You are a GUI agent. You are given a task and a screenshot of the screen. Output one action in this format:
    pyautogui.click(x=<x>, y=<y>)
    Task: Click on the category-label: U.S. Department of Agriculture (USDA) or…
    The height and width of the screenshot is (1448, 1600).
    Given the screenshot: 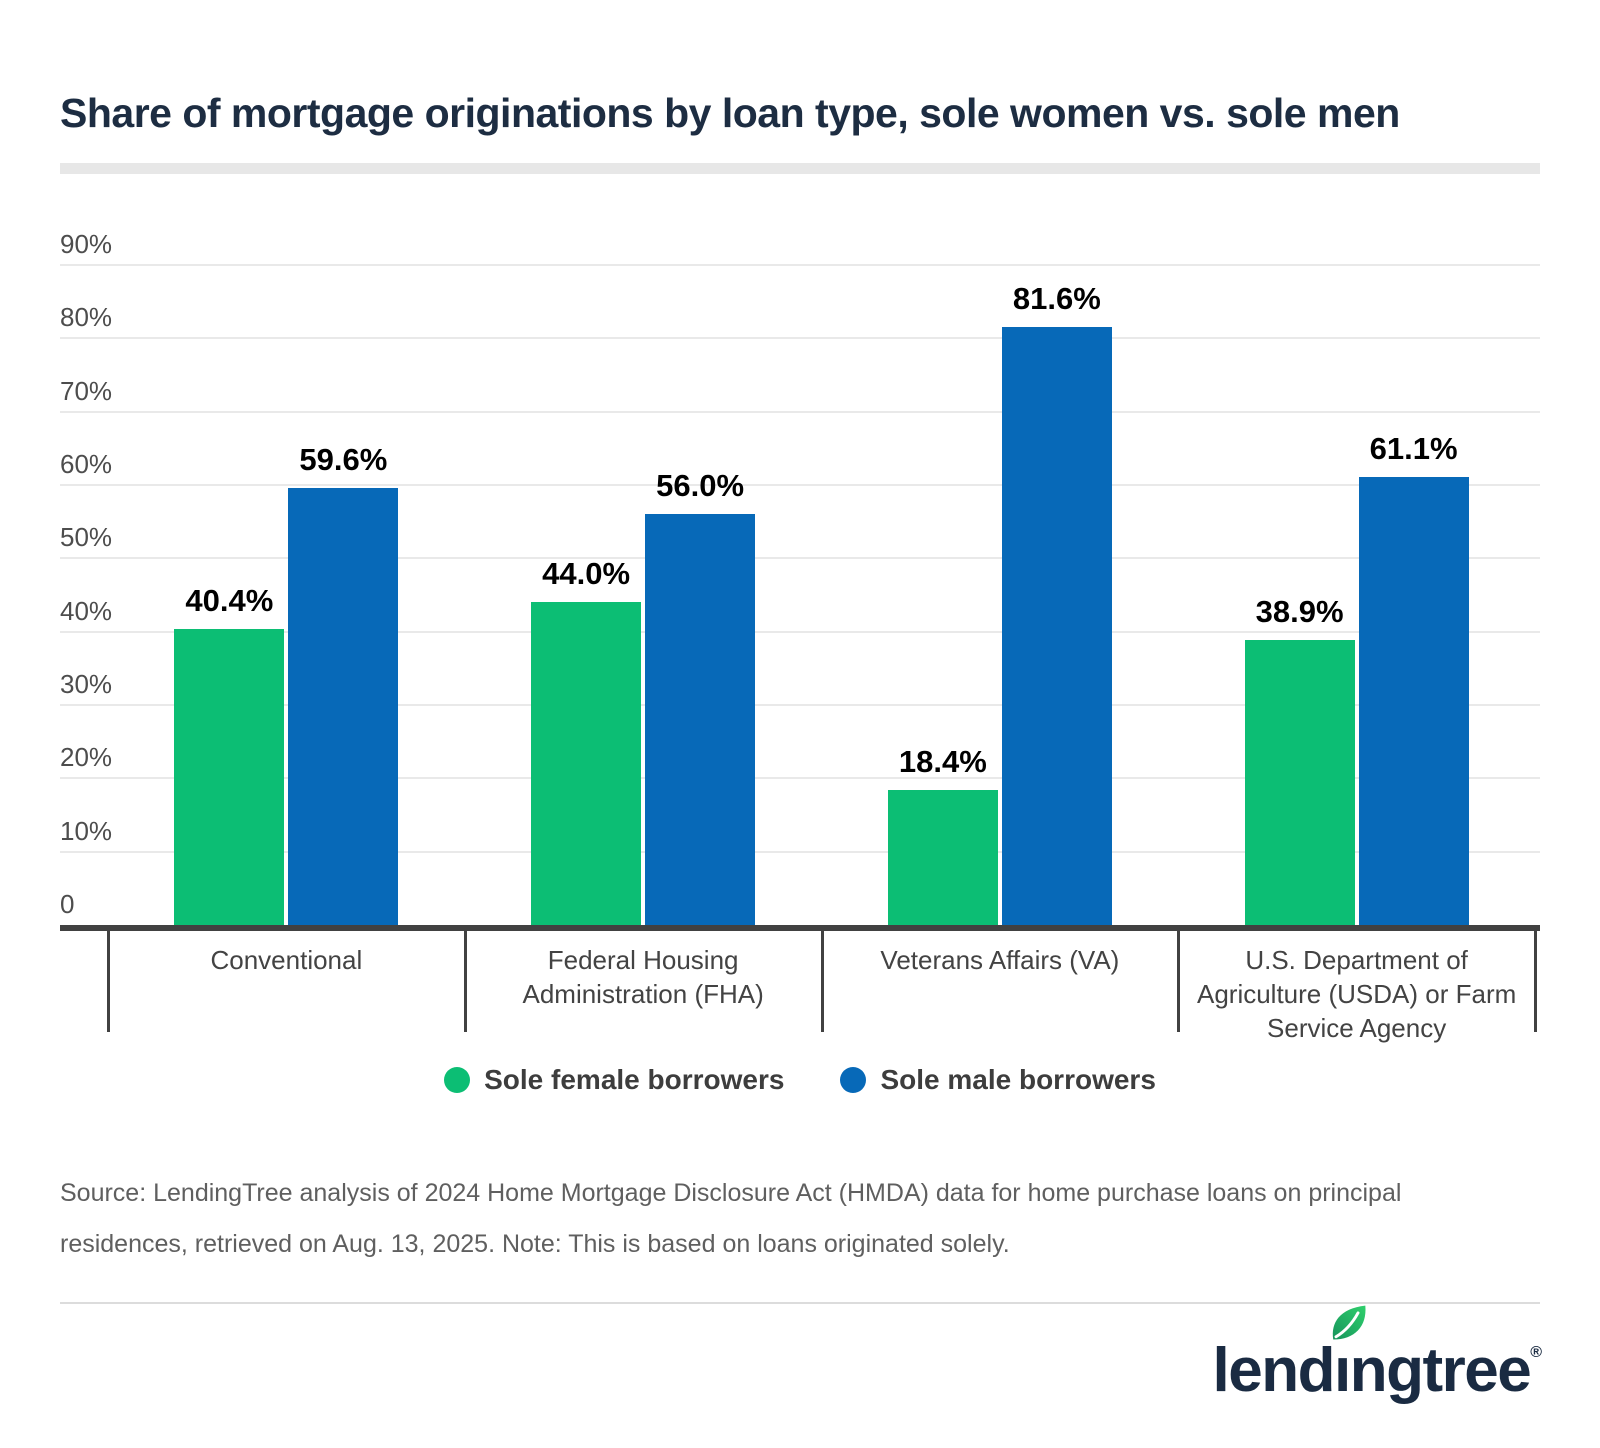 What is the action you would take?
    pyautogui.click(x=1356, y=994)
    